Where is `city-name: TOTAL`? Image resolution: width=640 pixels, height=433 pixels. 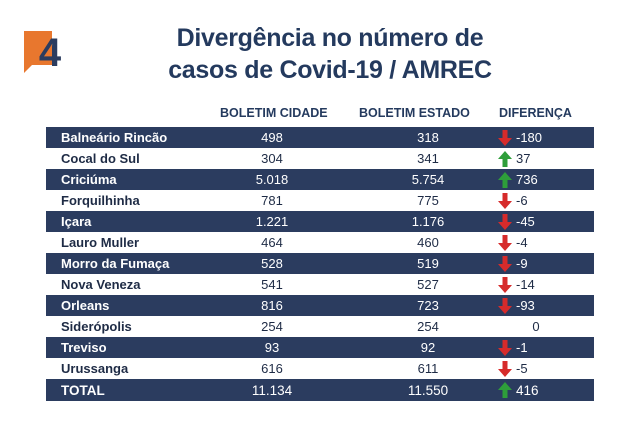
city-name: TOTAL is located at coordinates (83, 390).